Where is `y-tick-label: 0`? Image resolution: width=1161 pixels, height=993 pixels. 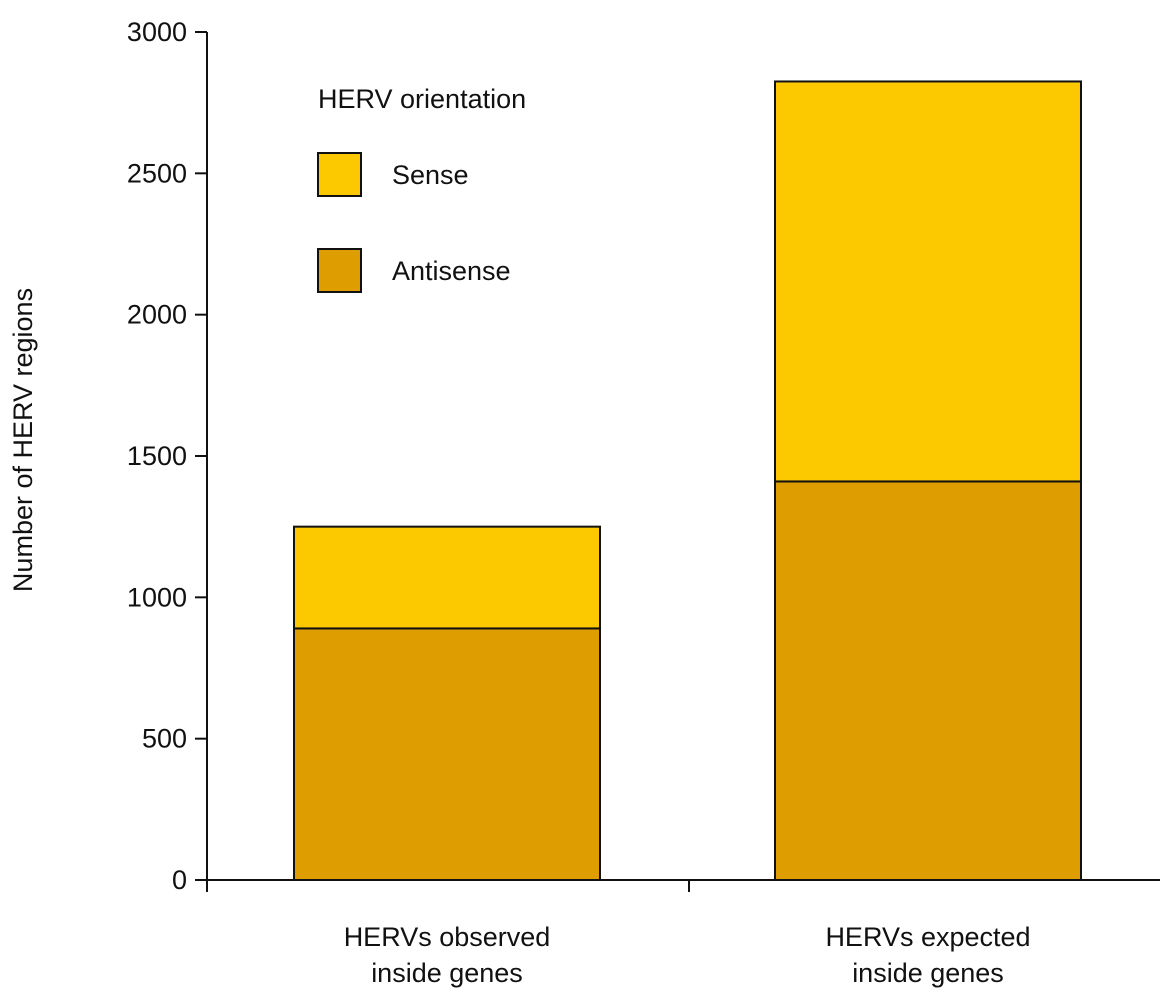
y-tick-label: 0 is located at coordinates (179, 880).